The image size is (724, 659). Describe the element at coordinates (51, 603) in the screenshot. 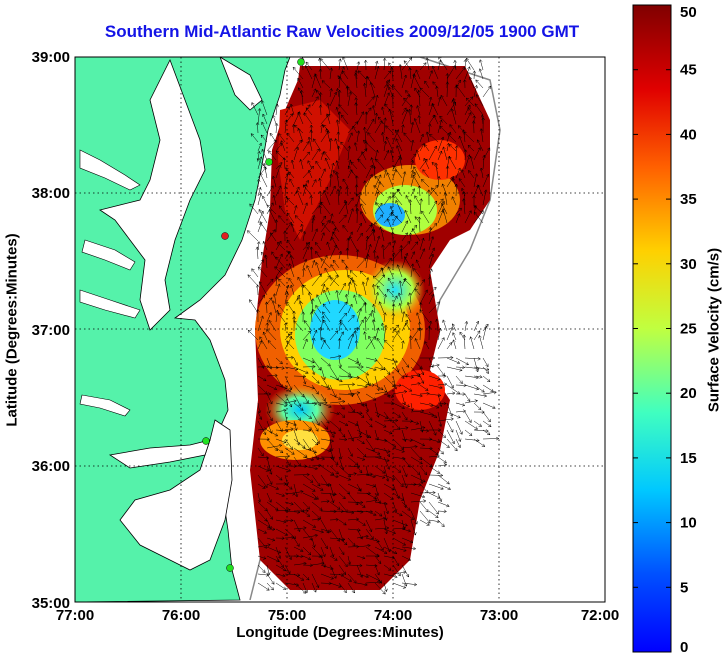

I see `y-tick-label: 35:00` at that location.